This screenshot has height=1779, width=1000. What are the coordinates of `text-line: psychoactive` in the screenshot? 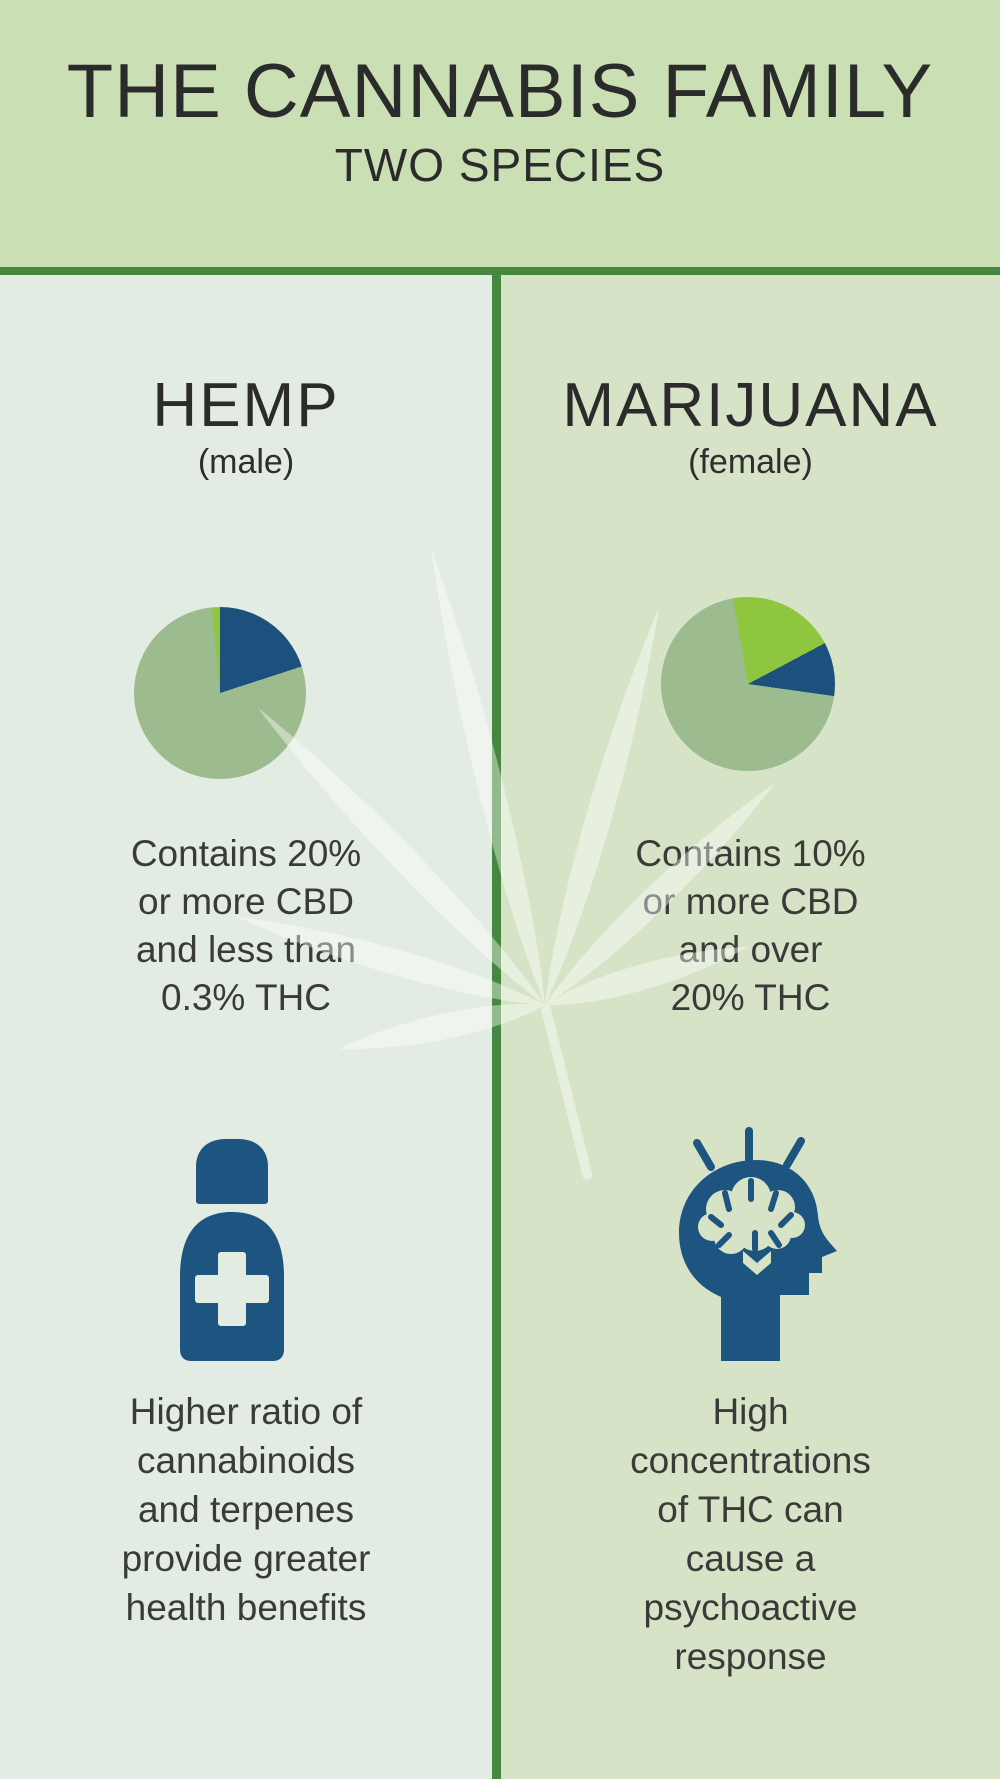 It's located at (750, 1607).